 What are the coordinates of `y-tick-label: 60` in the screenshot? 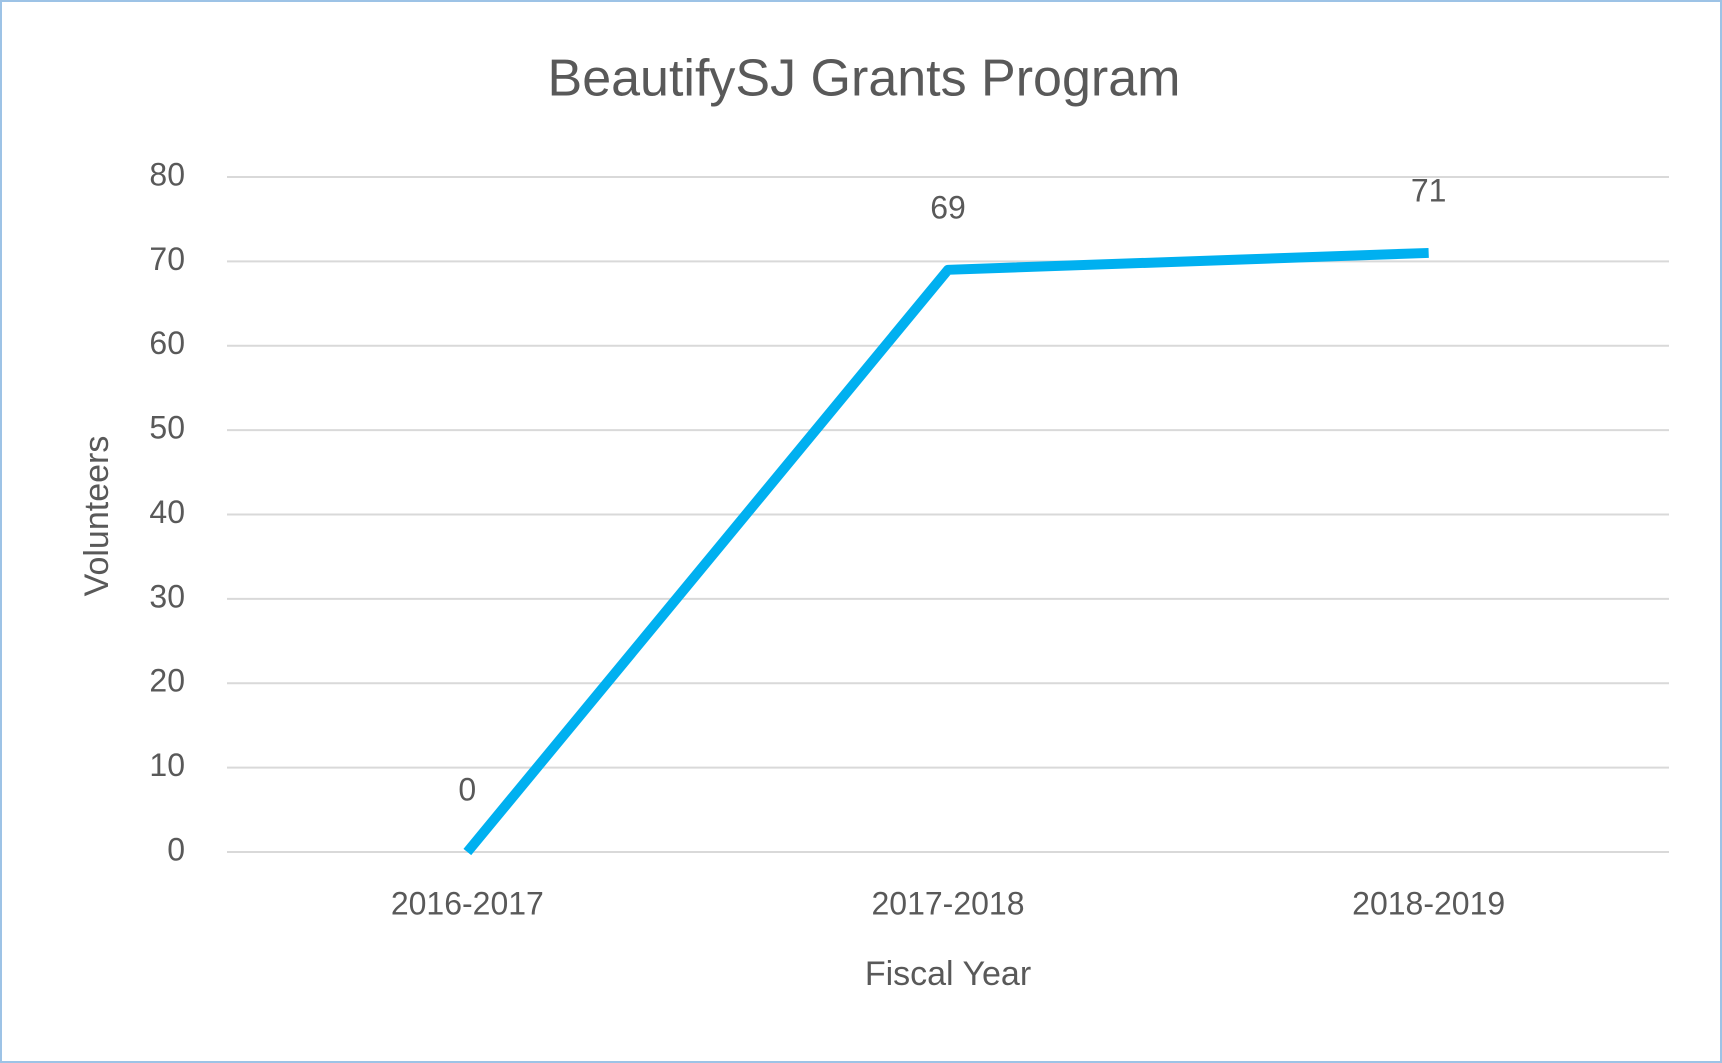 It's located at (167, 343).